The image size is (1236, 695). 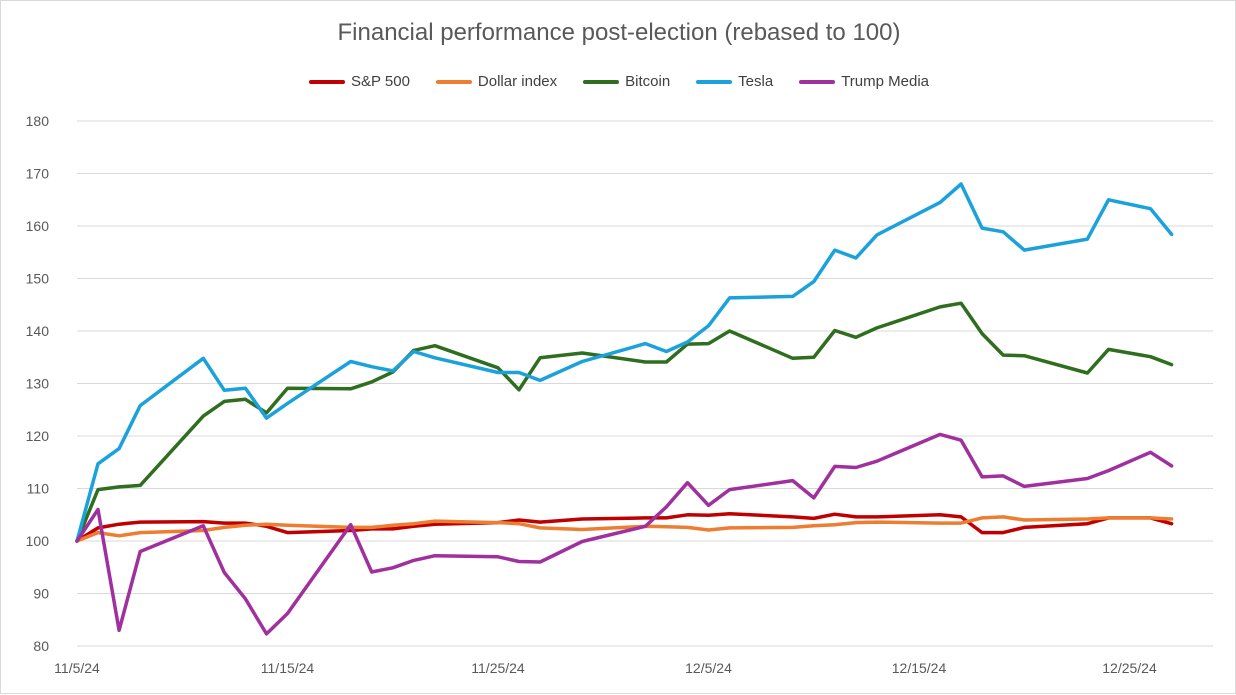 I want to click on y-tick-label: 140, so click(x=38, y=331).